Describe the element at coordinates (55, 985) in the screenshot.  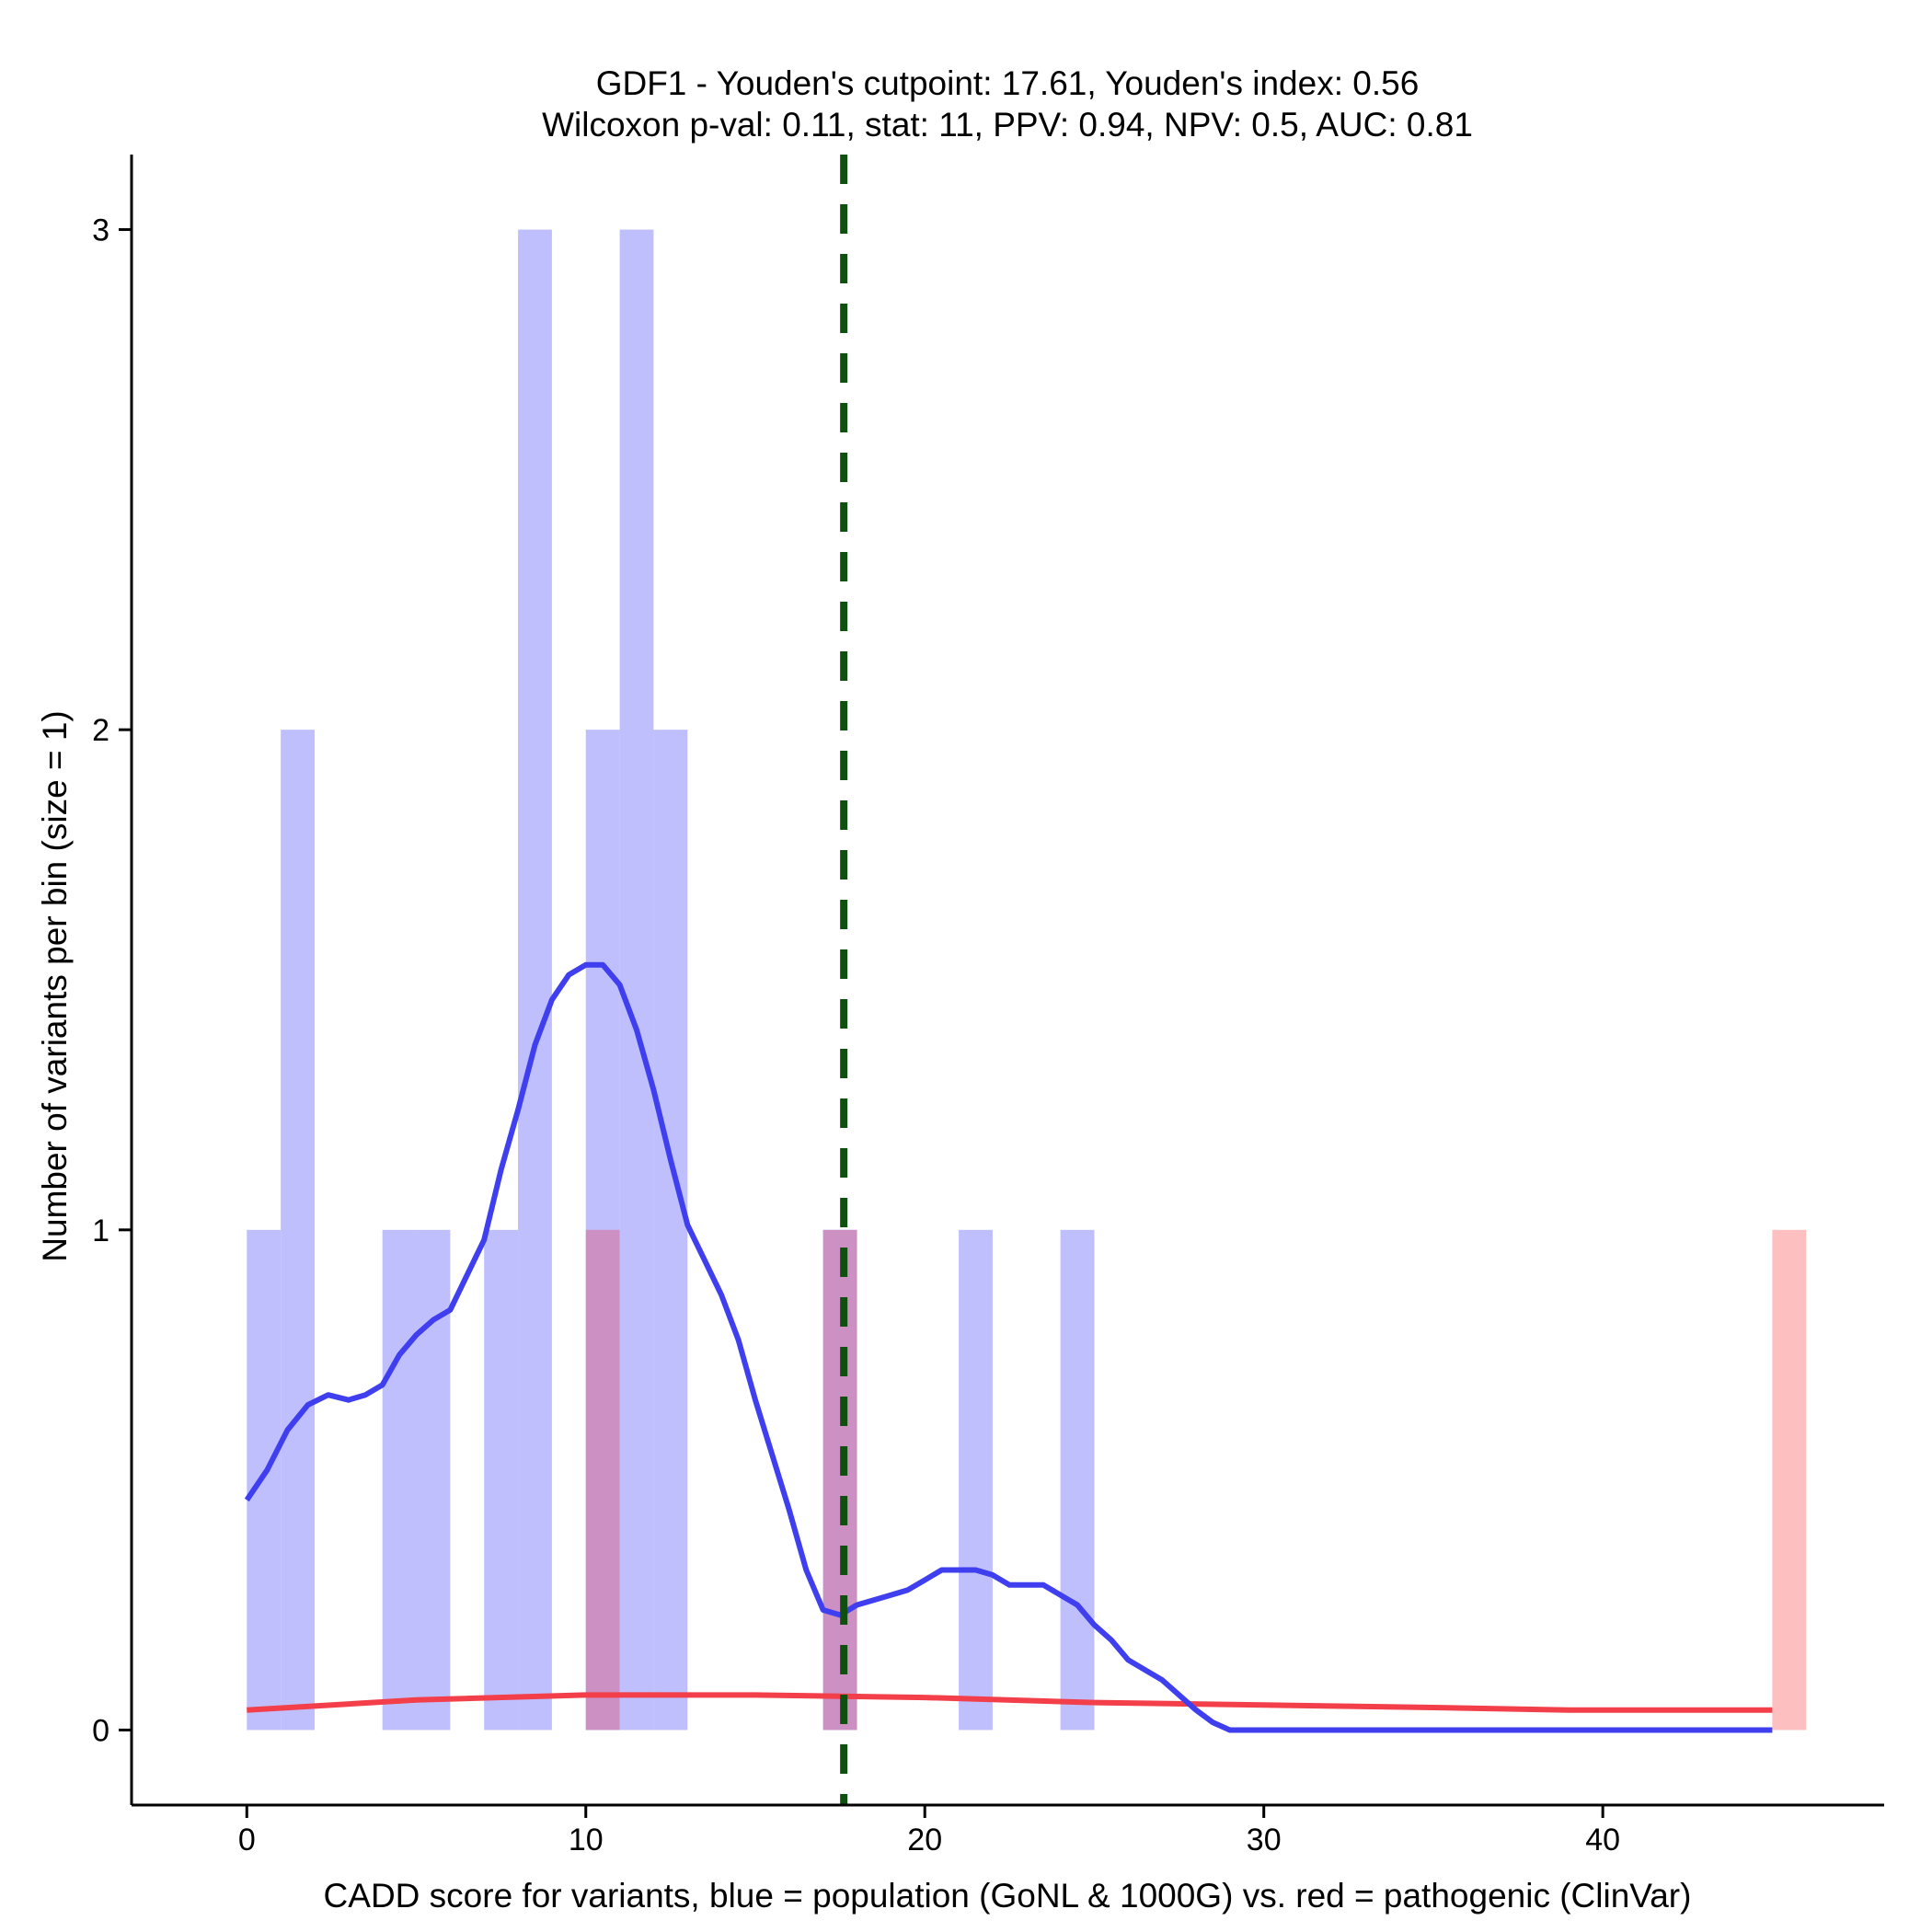
I see `y-axis-label: Number of variants per bin (size = 1)` at that location.